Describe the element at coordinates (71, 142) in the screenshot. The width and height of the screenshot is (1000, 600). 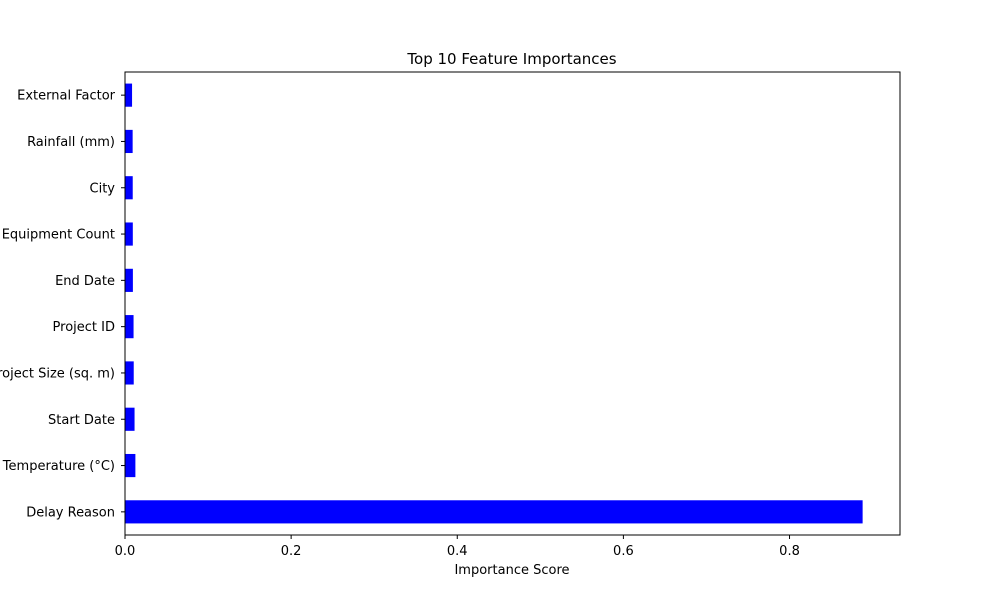
I see `y-tick-label-8: Rainfall (mm)` at that location.